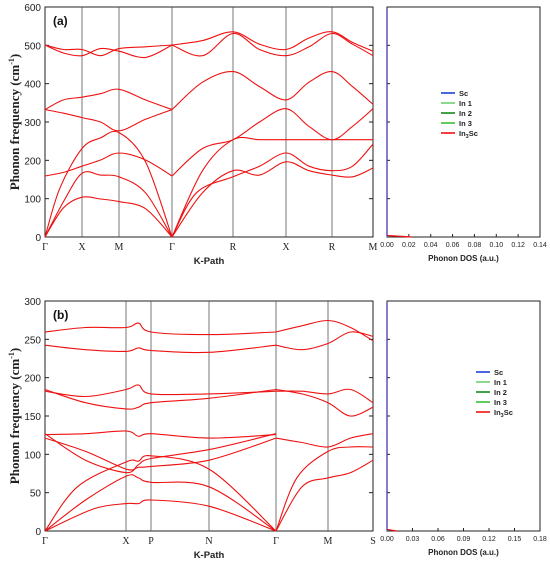 The image size is (550, 562). What do you see at coordinates (373, 541) in the screenshot?
I see `k-point-label: S` at bounding box center [373, 541].